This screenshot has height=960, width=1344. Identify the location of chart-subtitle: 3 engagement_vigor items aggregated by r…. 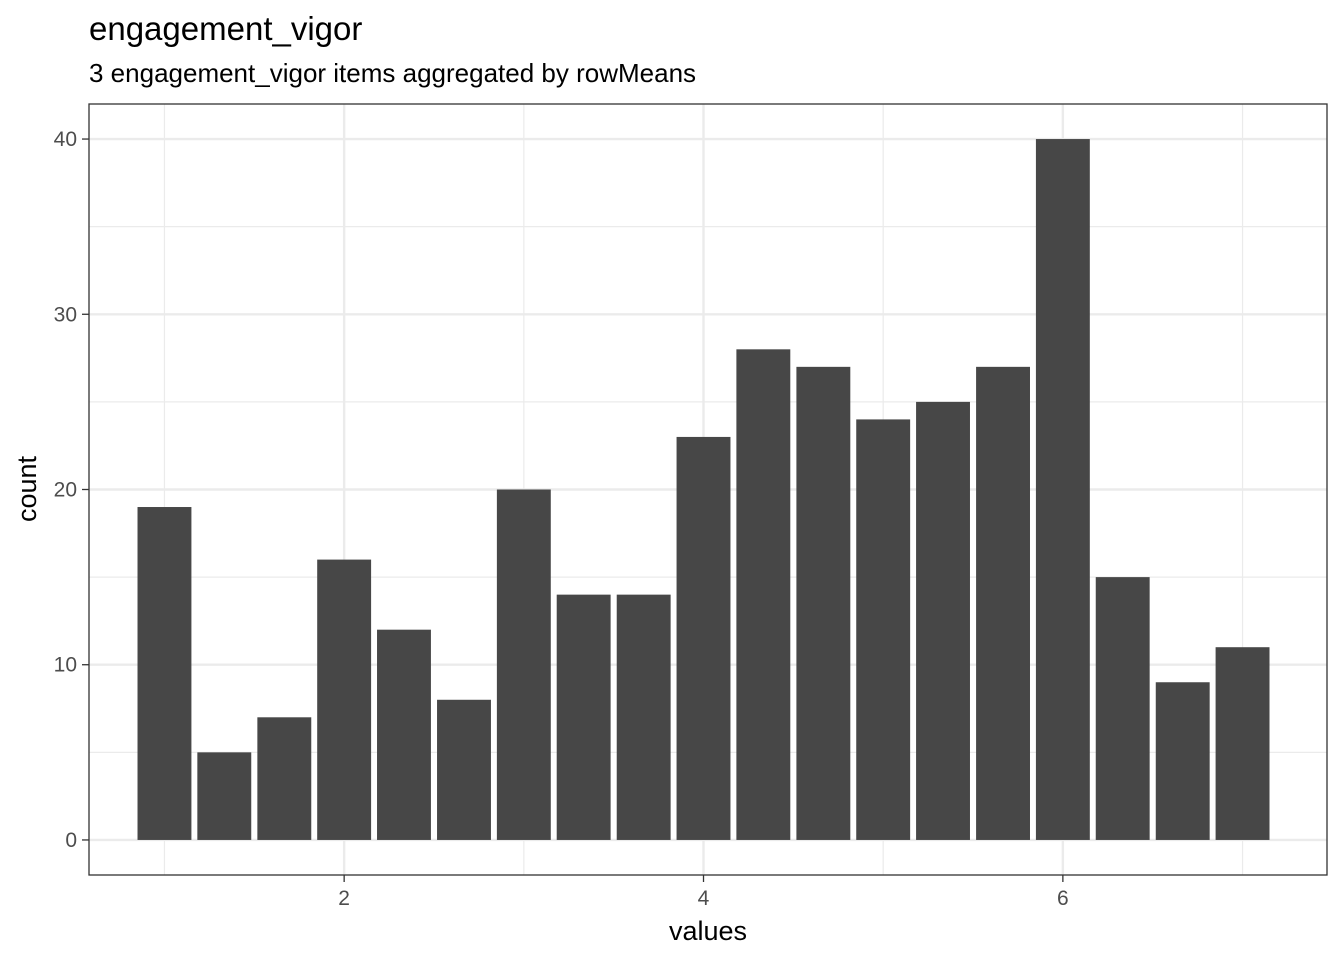
(392, 73).